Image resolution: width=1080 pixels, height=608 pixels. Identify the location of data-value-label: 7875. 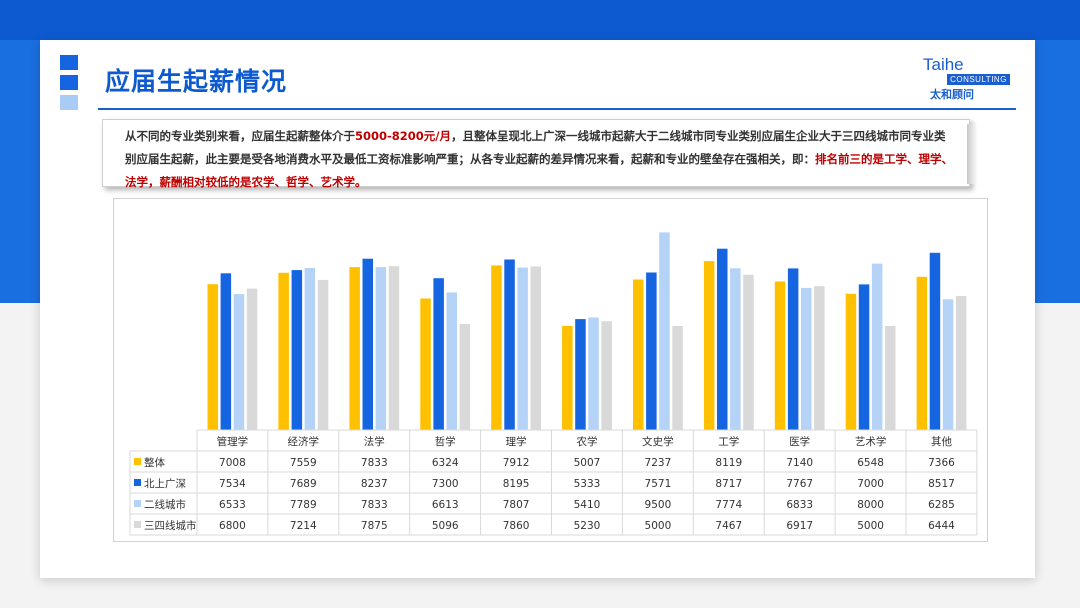
(374, 526).